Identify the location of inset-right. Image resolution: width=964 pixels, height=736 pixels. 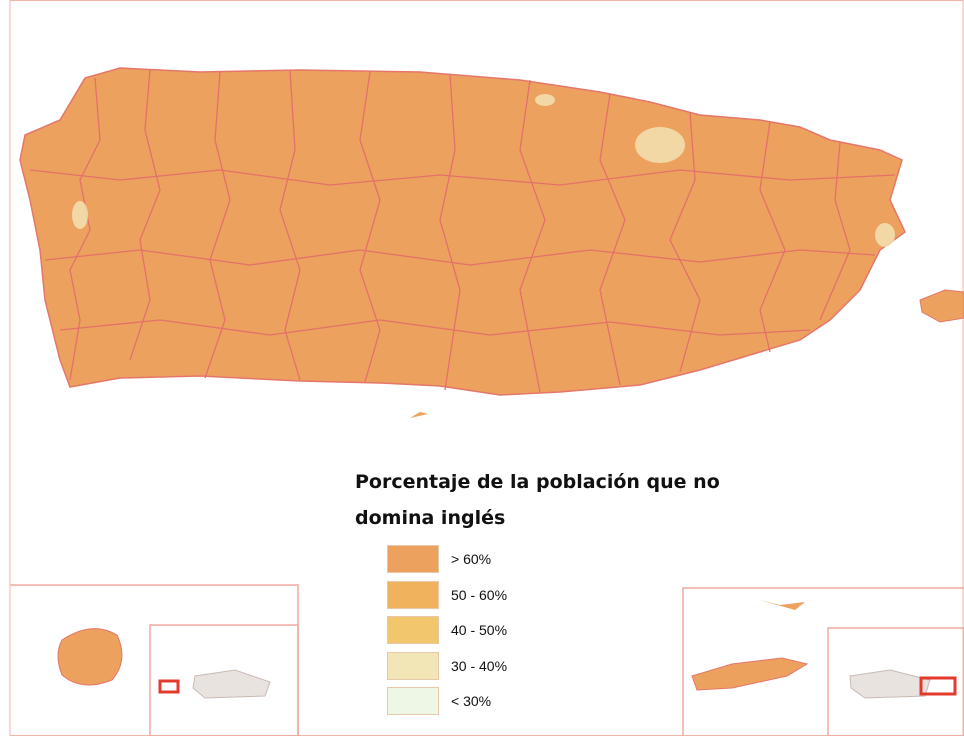
(823, 661).